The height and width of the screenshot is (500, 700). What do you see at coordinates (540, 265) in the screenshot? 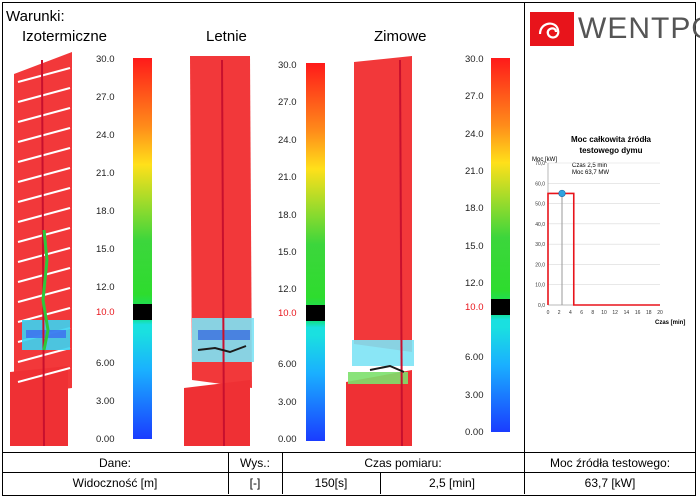
I see `mini-chart-ytick-label: 20,0` at bounding box center [540, 265].